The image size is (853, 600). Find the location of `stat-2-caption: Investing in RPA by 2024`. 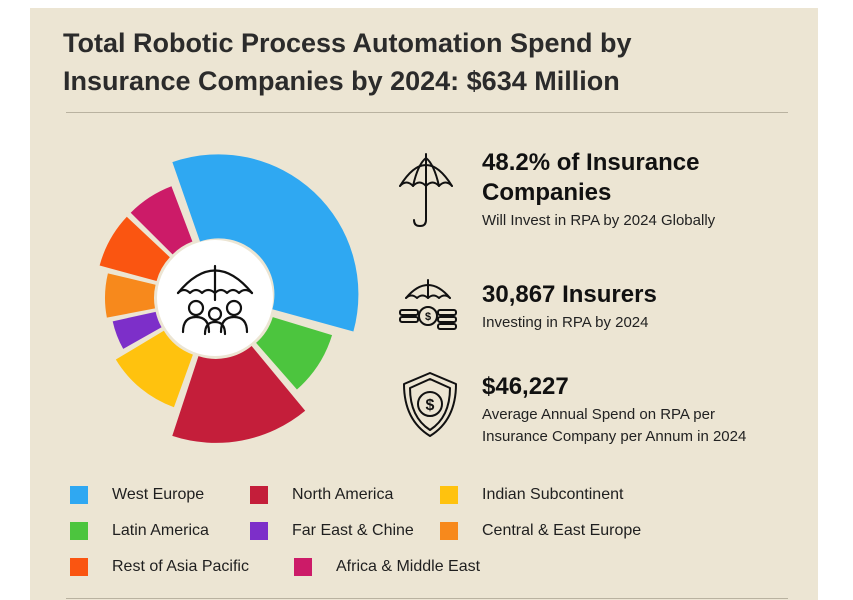

stat-2-caption: Investing in RPA by 2024 is located at coordinates (565, 322).